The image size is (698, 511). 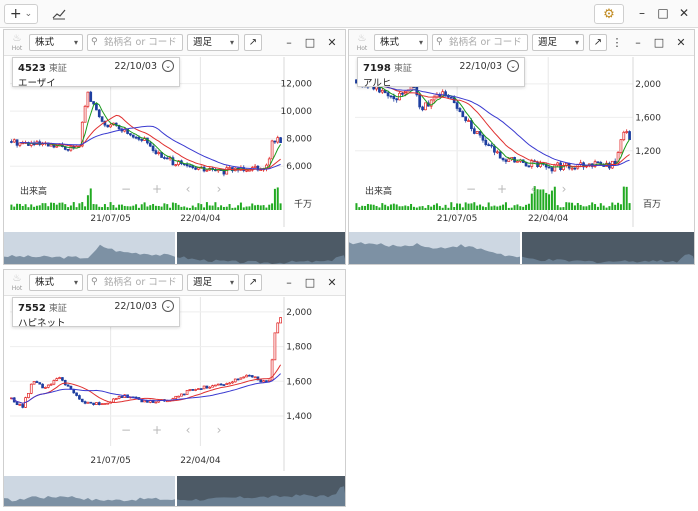 What do you see at coordinates (617, 42) in the screenshot?
I see `more-menu-button: ⋮` at bounding box center [617, 42].